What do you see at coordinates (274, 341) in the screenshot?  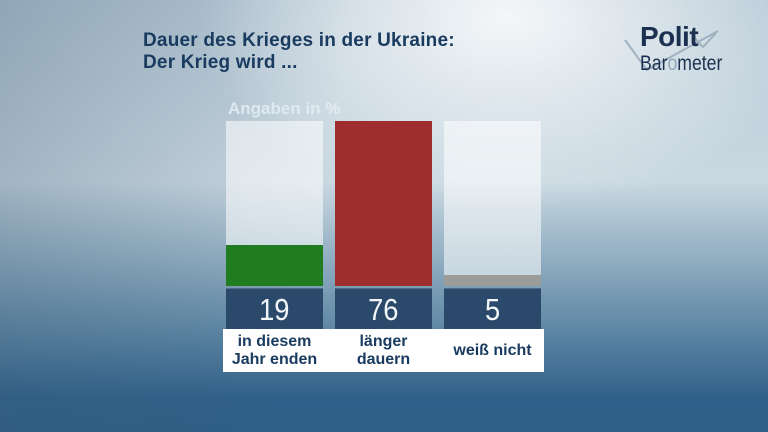 I see `category-label-line: in diesem` at bounding box center [274, 341].